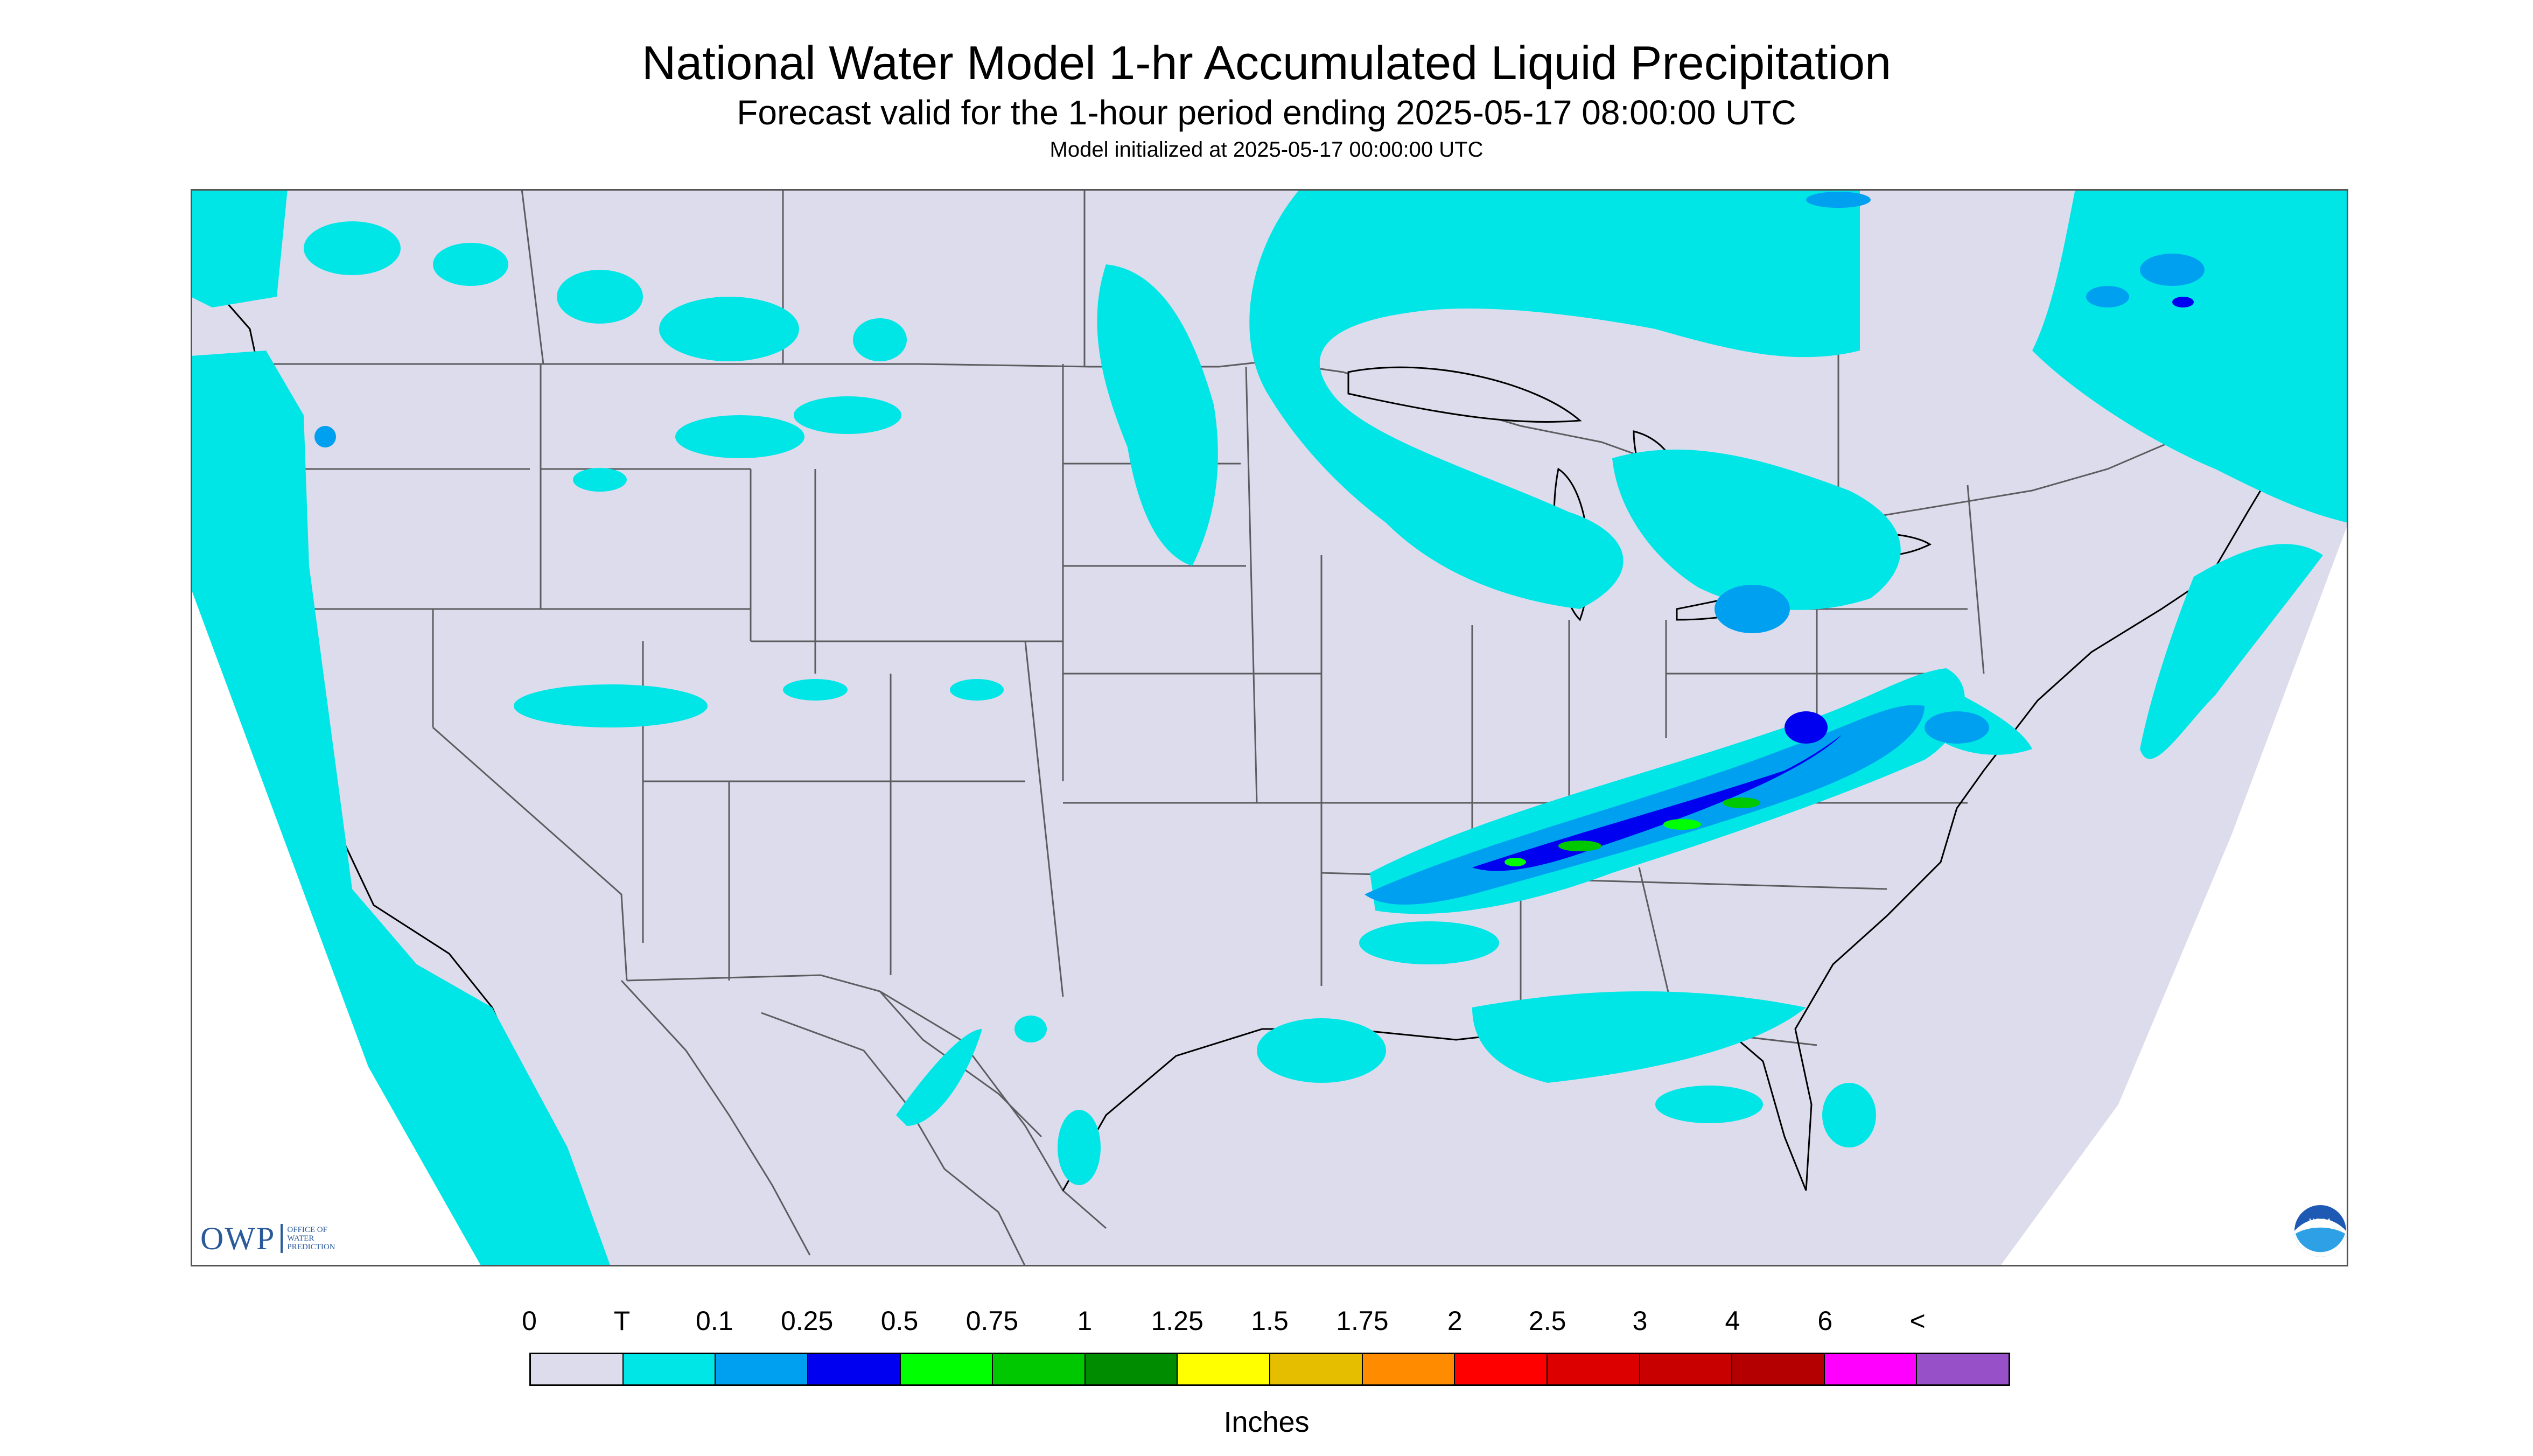  What do you see at coordinates (1825, 1321) in the screenshot?
I see `legend-tick: 6` at bounding box center [1825, 1321].